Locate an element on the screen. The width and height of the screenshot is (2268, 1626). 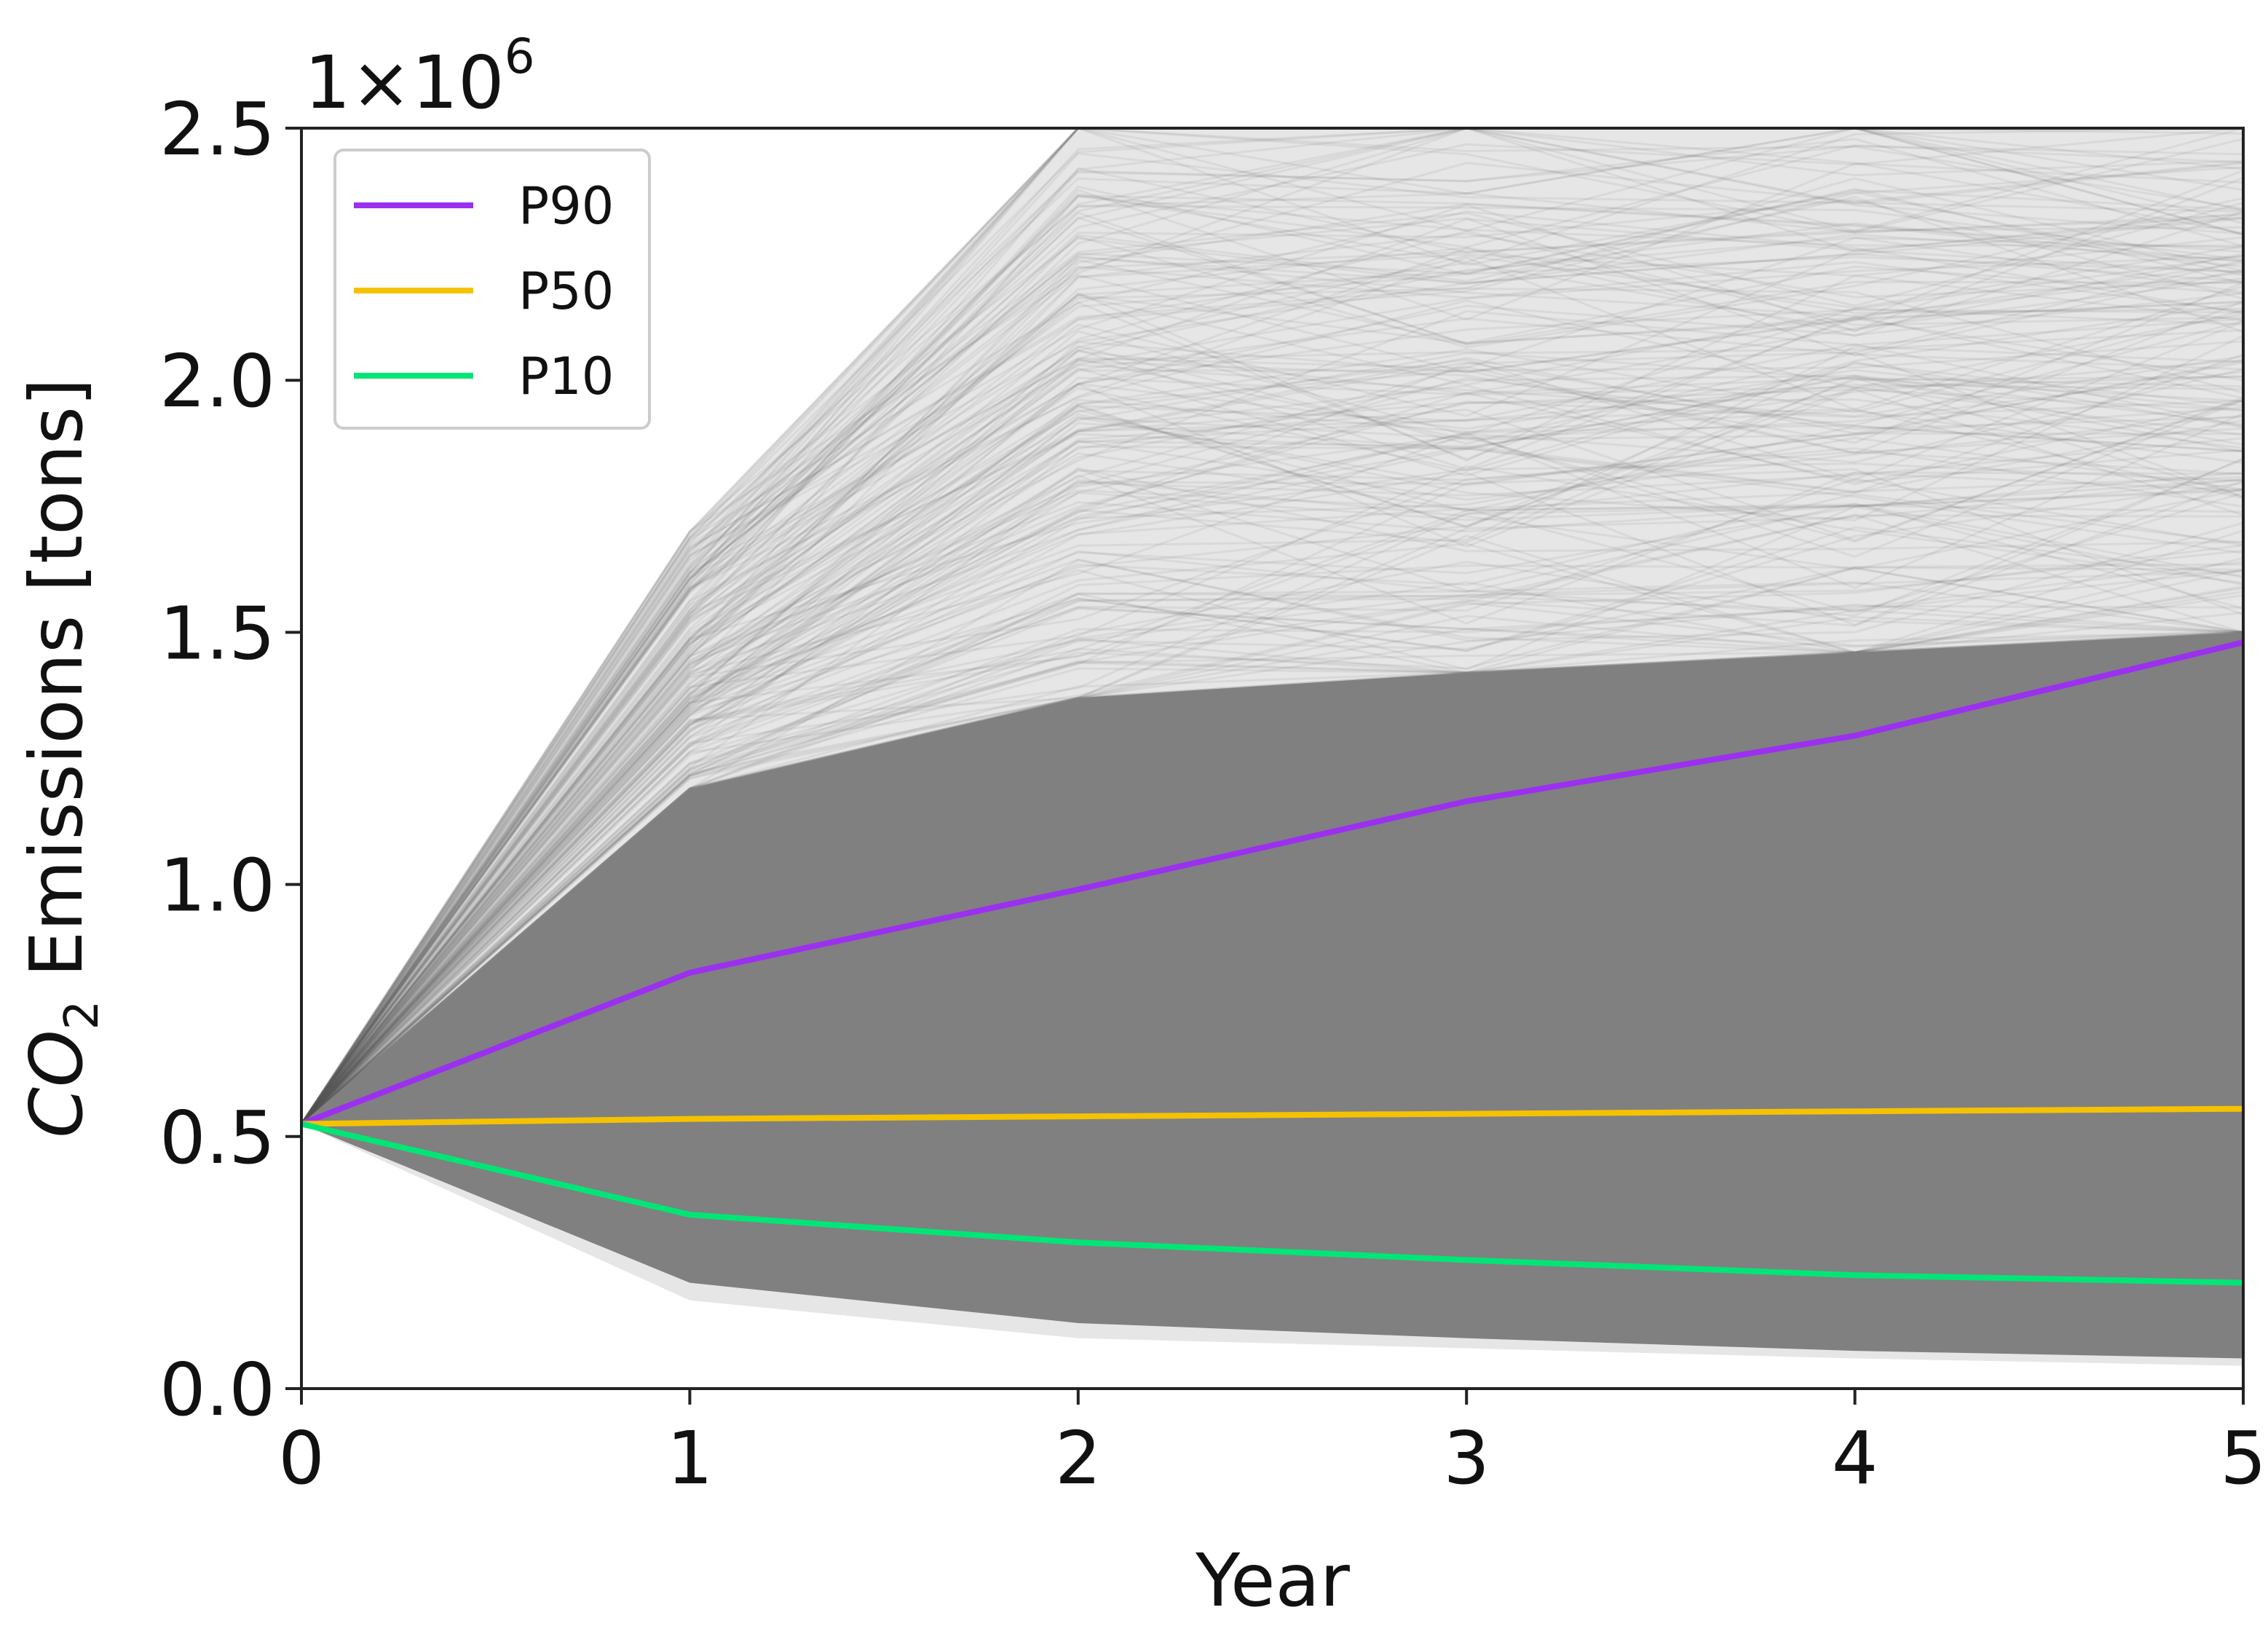
y-tick-label: 2.5 is located at coordinates (217, 129).